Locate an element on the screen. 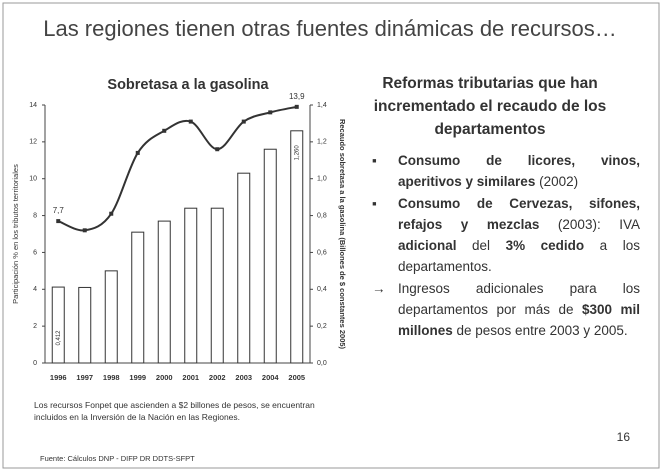 This screenshot has height=471, width=662. y2-tick-label: 0,8 is located at coordinates (322, 215).